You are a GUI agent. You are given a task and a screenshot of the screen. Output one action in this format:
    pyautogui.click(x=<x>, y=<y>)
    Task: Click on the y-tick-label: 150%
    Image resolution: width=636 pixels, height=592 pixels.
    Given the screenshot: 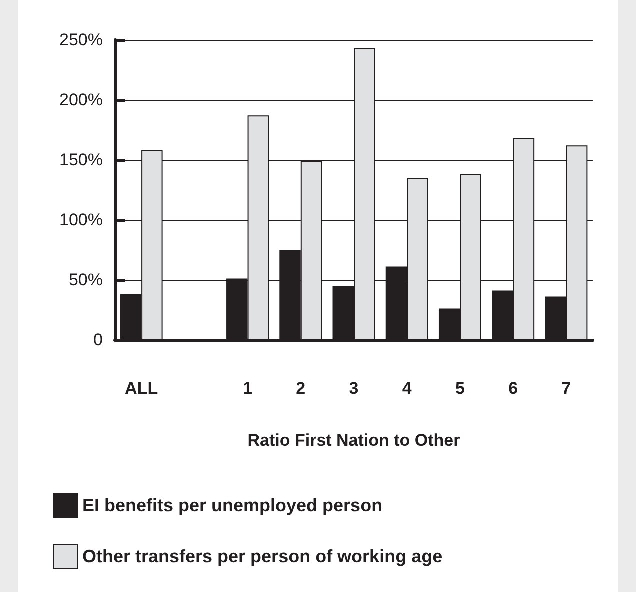 What is the action you would take?
    pyautogui.click(x=81, y=160)
    